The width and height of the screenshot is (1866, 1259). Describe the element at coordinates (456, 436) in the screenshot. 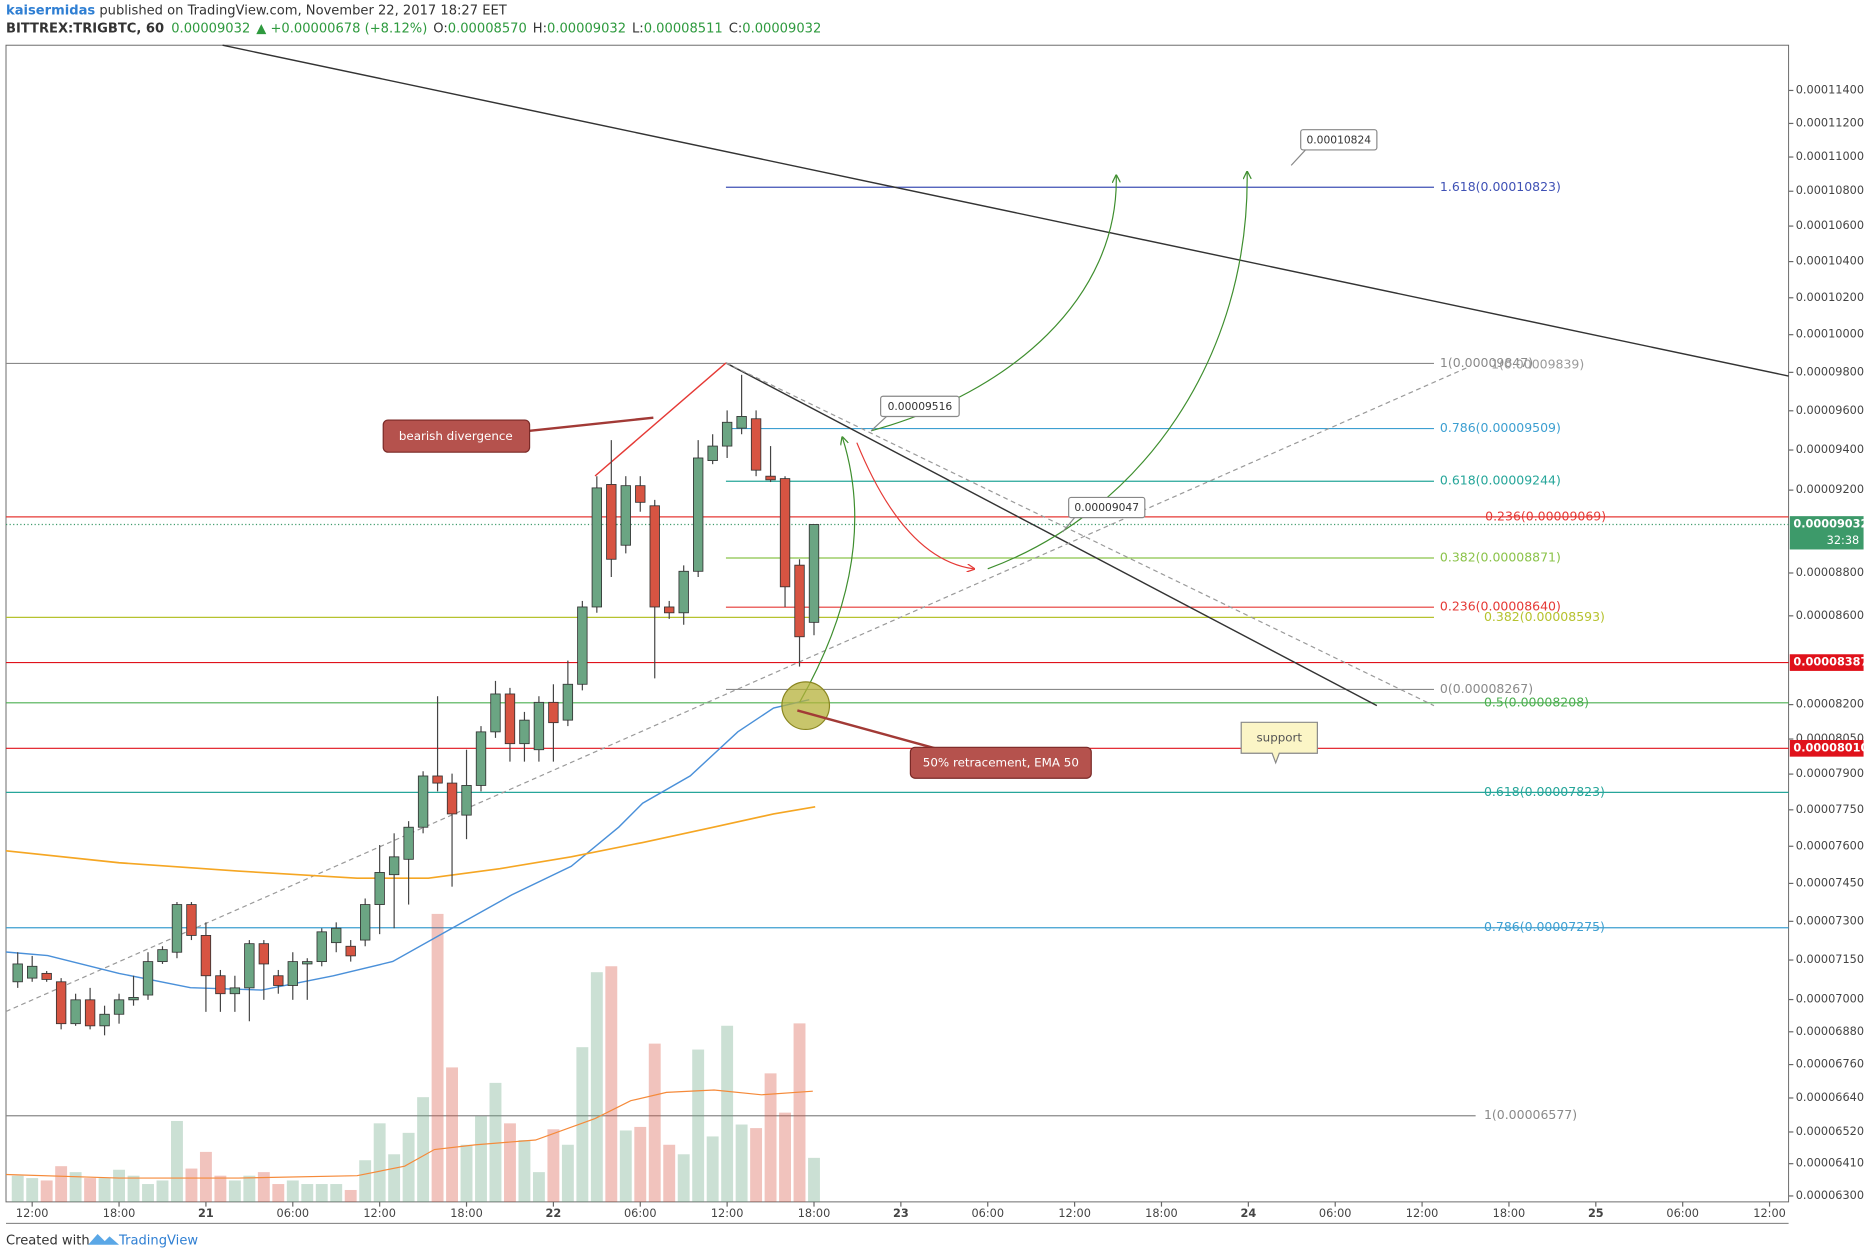

I see `annotation: bearish divergence` at that location.